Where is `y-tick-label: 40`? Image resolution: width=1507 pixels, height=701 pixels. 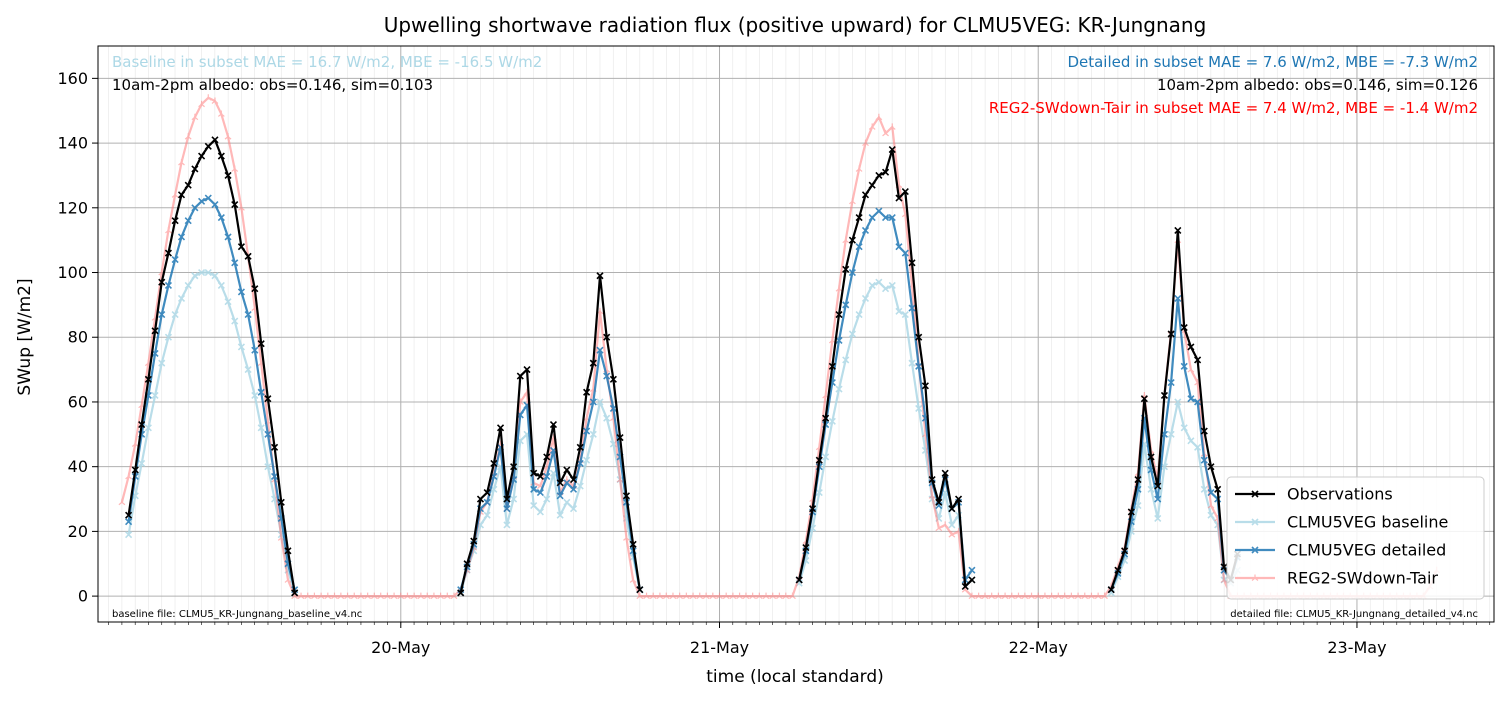
y-tick-label: 40 is located at coordinates (78, 466).